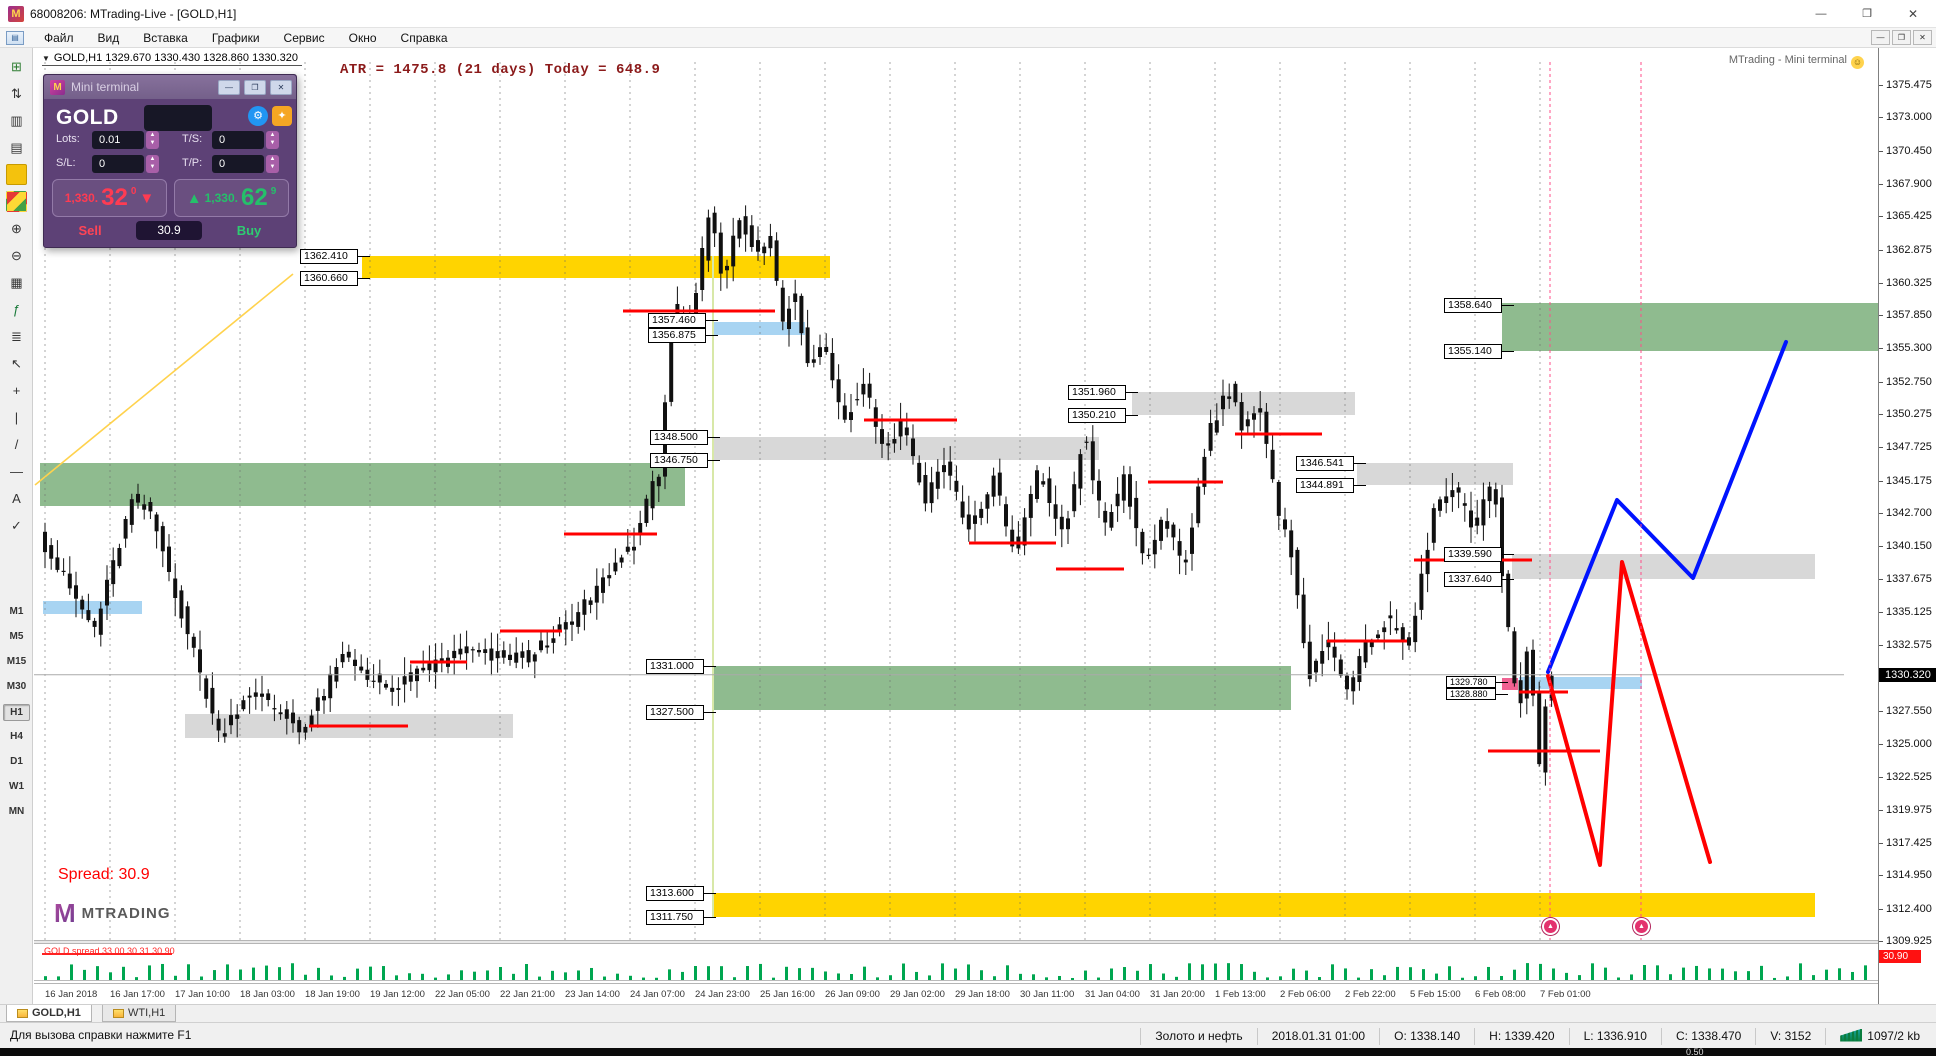 This screenshot has width=1936, height=1056. I want to click on mini-terminal-restore-button: ❐, so click(255, 87).